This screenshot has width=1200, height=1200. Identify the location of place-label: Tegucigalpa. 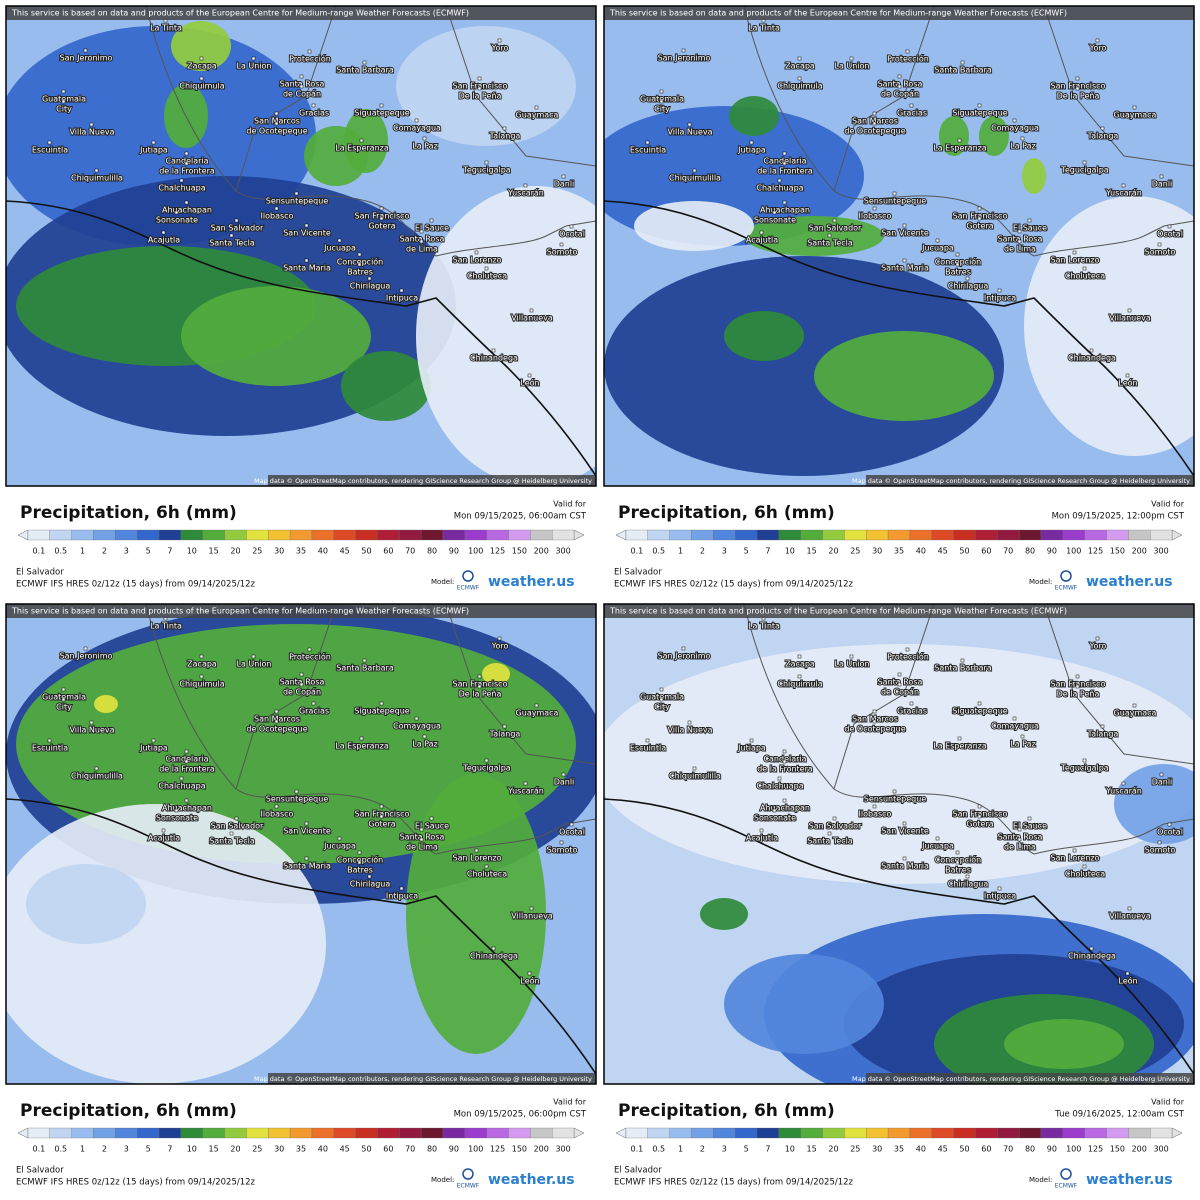
(1084, 170).